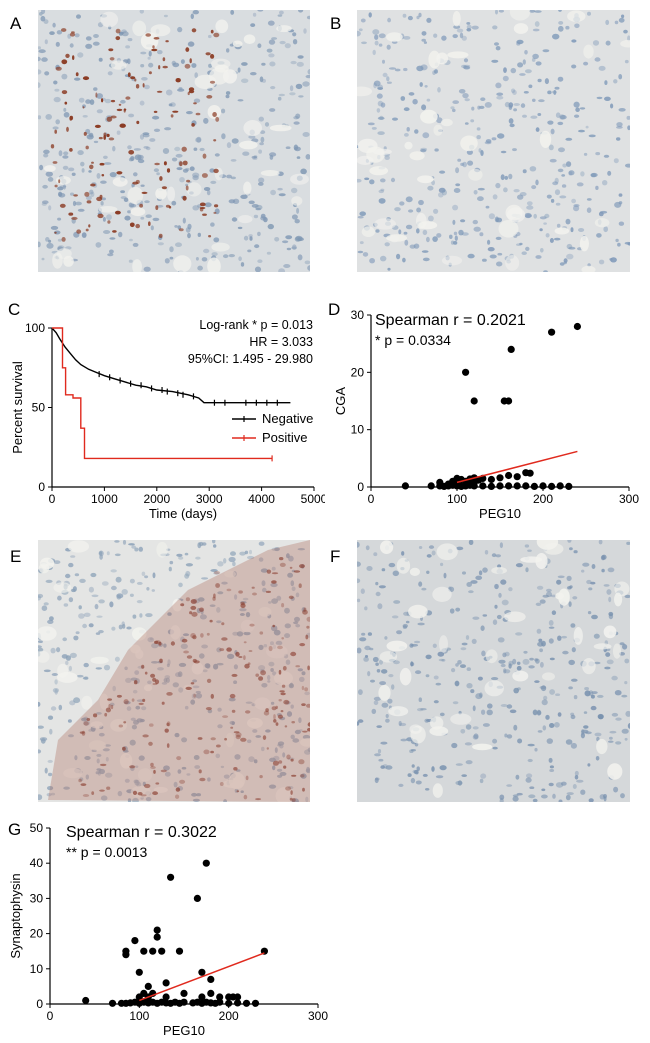 This screenshot has height=1043, width=650. What do you see at coordinates (358, 430) in the screenshot?
I see `y-tick-label: 10` at bounding box center [358, 430].